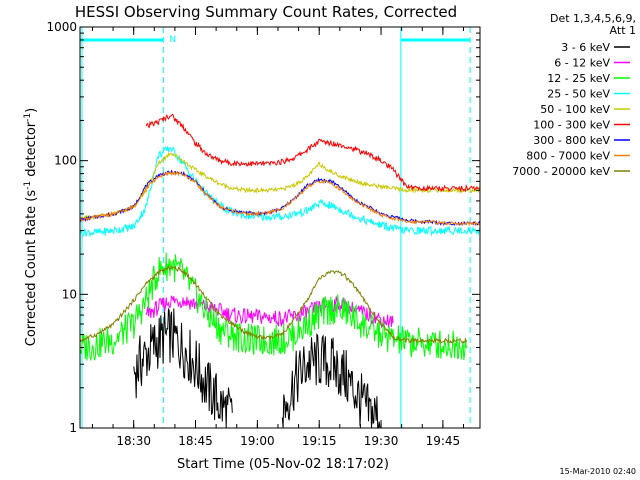 This screenshot has height=480, width=640. Describe the element at coordinates (31, 151) in the screenshot. I see `y-axis-label-mid: detector` at that location.